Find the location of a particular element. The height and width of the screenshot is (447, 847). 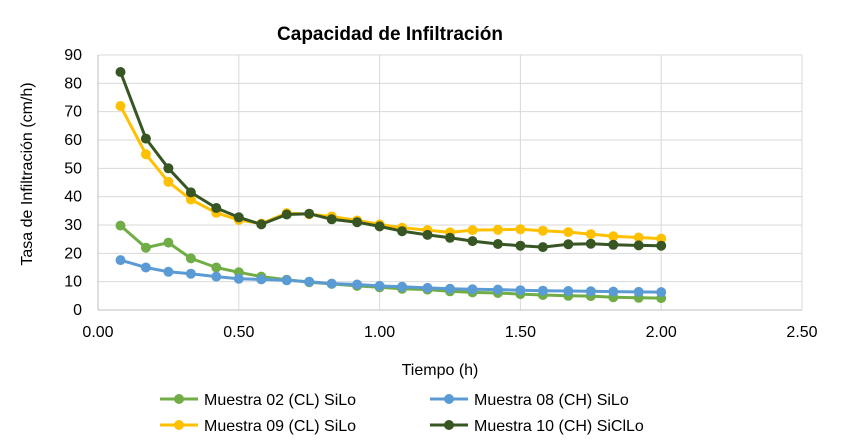

y-tick-label: 30 is located at coordinates (73, 225).